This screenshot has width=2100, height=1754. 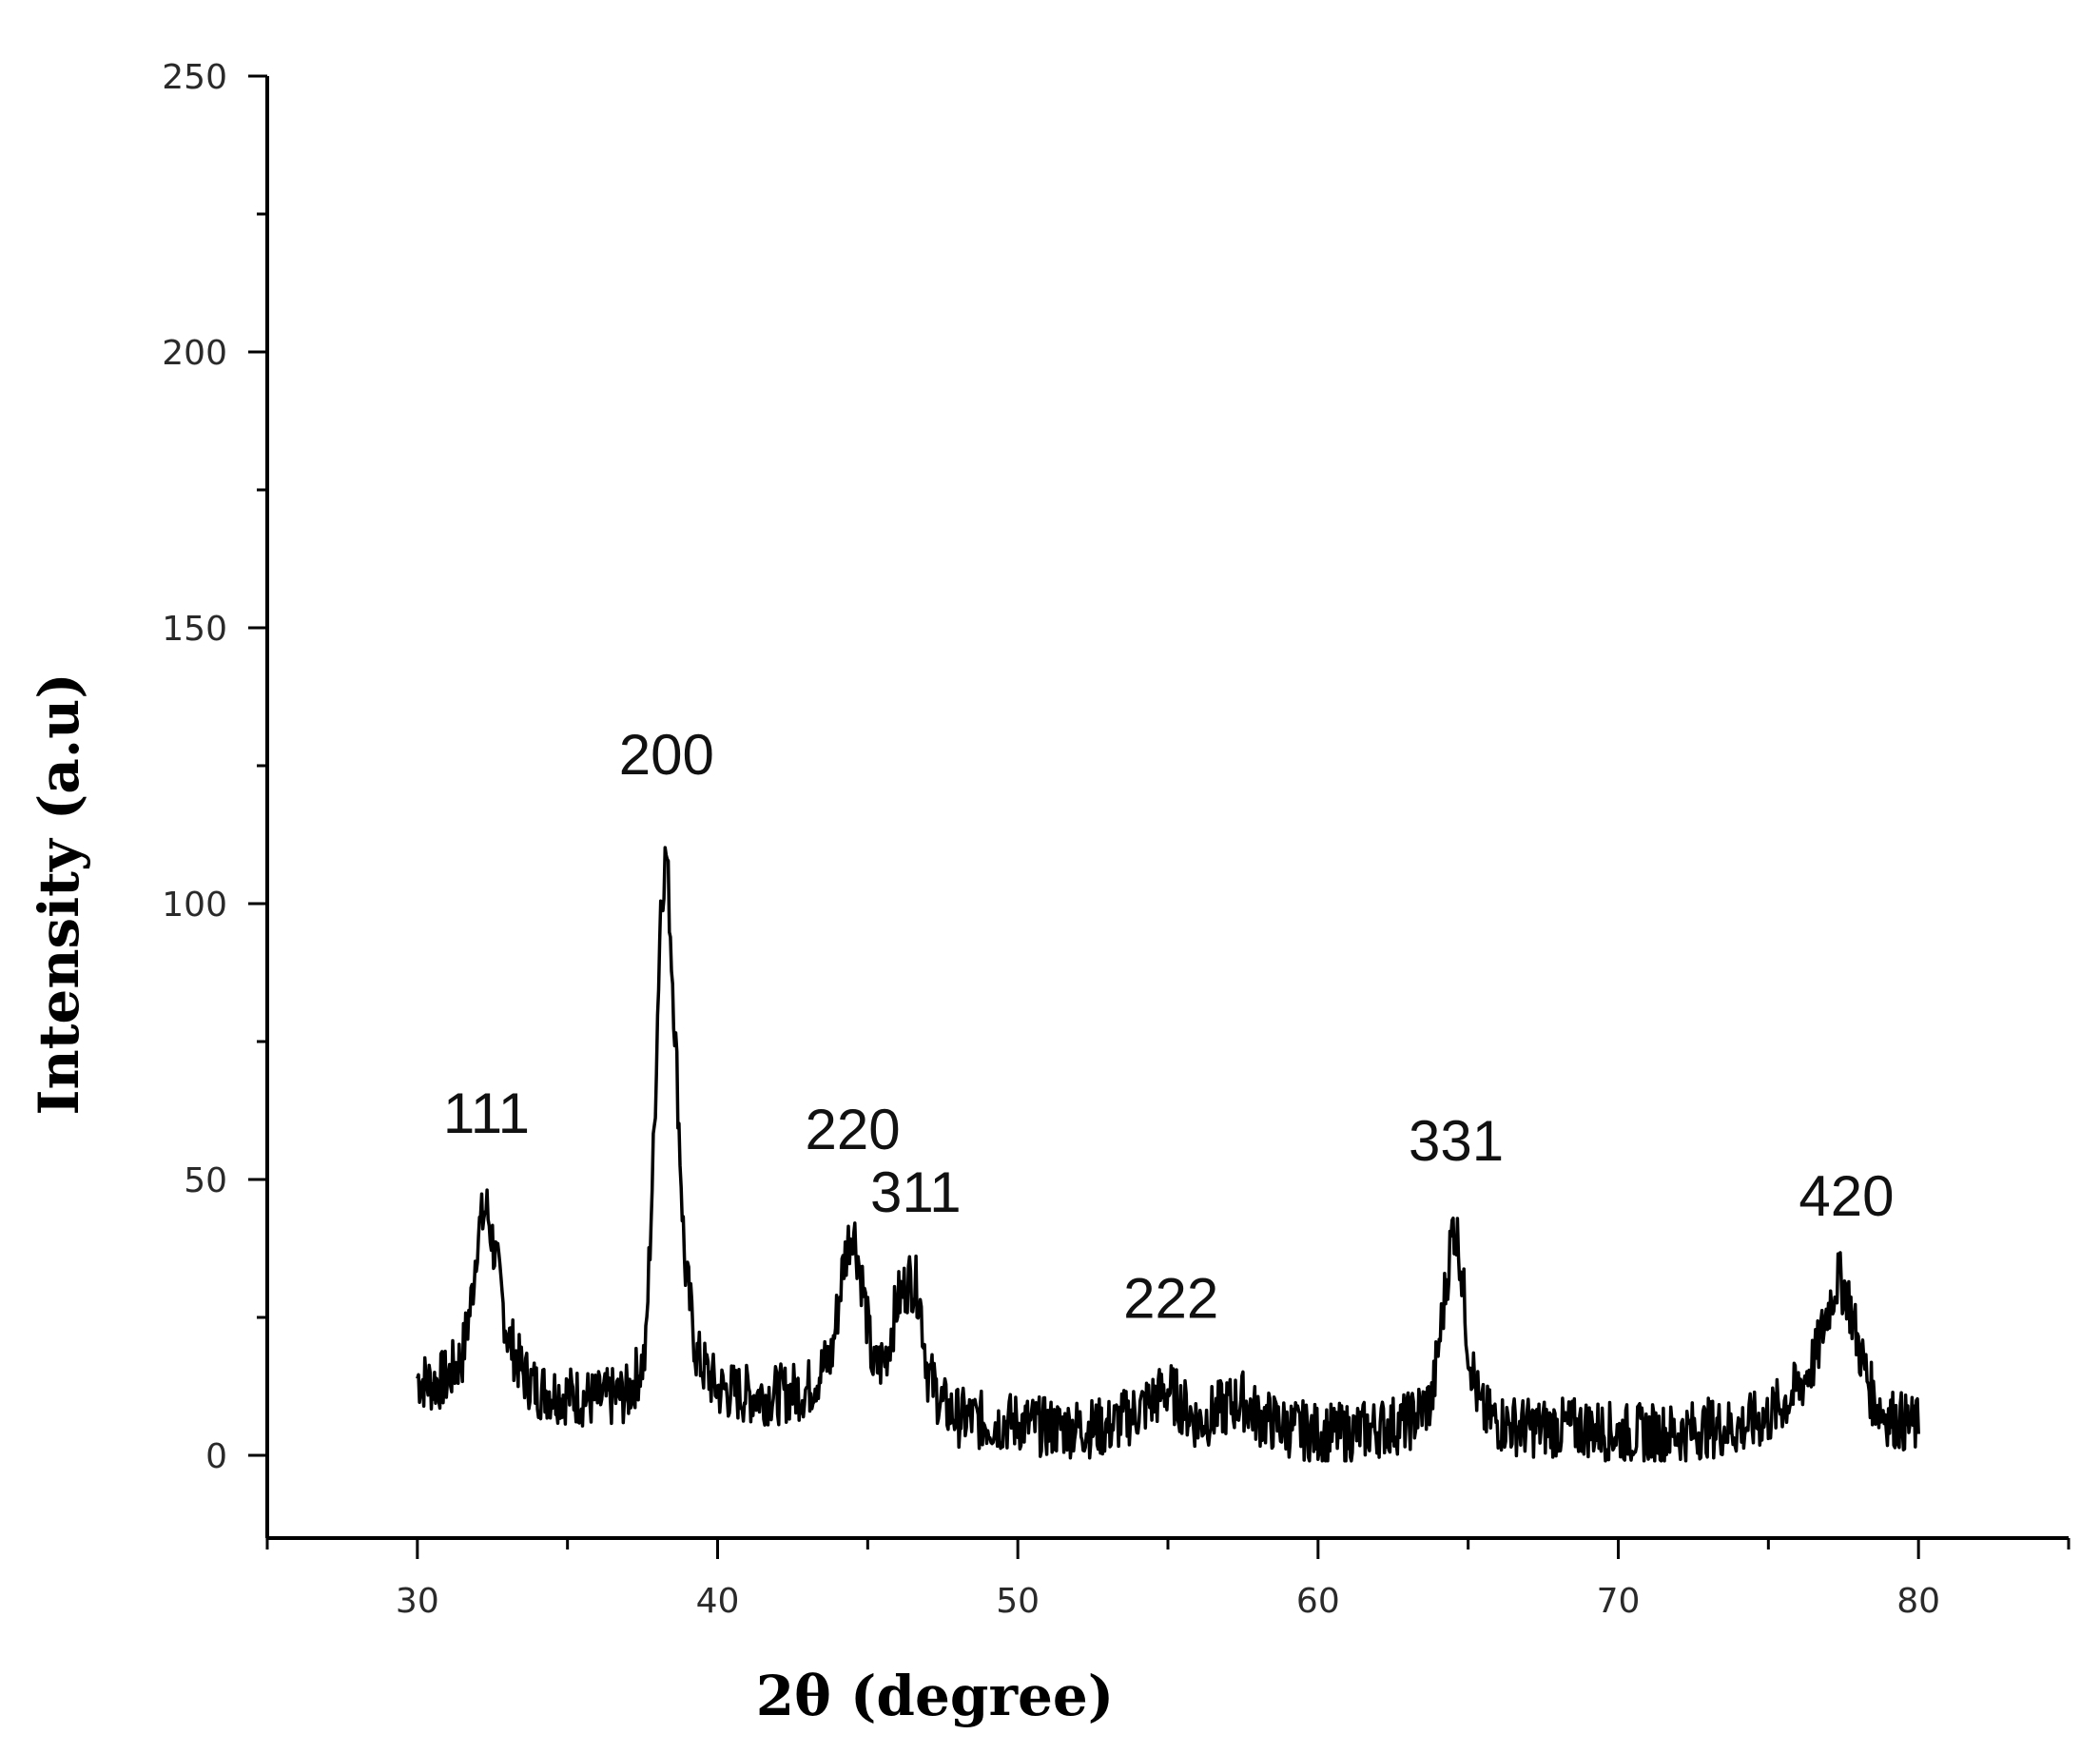 What do you see at coordinates (194, 629) in the screenshot?
I see `y-tick-label: 150` at bounding box center [194, 629].